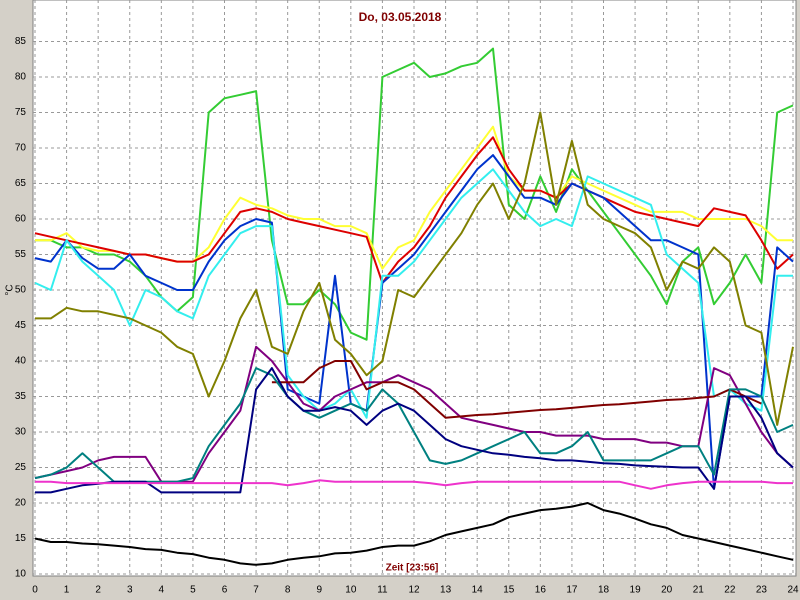 Image resolution: width=800 pixels, height=600 pixels. Describe the element at coordinates (21, 361) in the screenshot. I see `y-tick-label: 40` at that location.